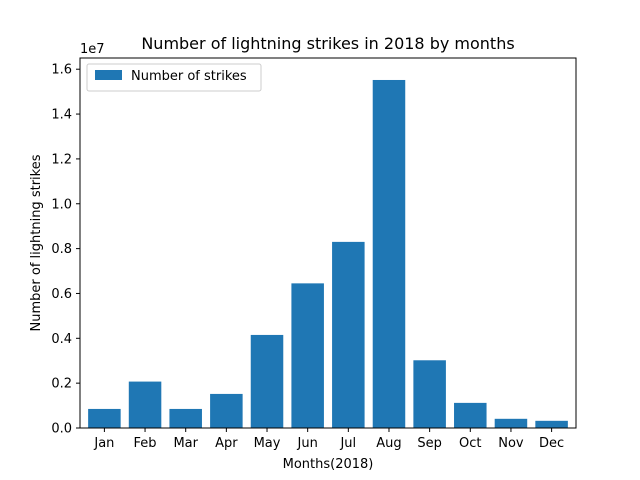  I want to click on x-tick-label: Sep, so click(429, 443).